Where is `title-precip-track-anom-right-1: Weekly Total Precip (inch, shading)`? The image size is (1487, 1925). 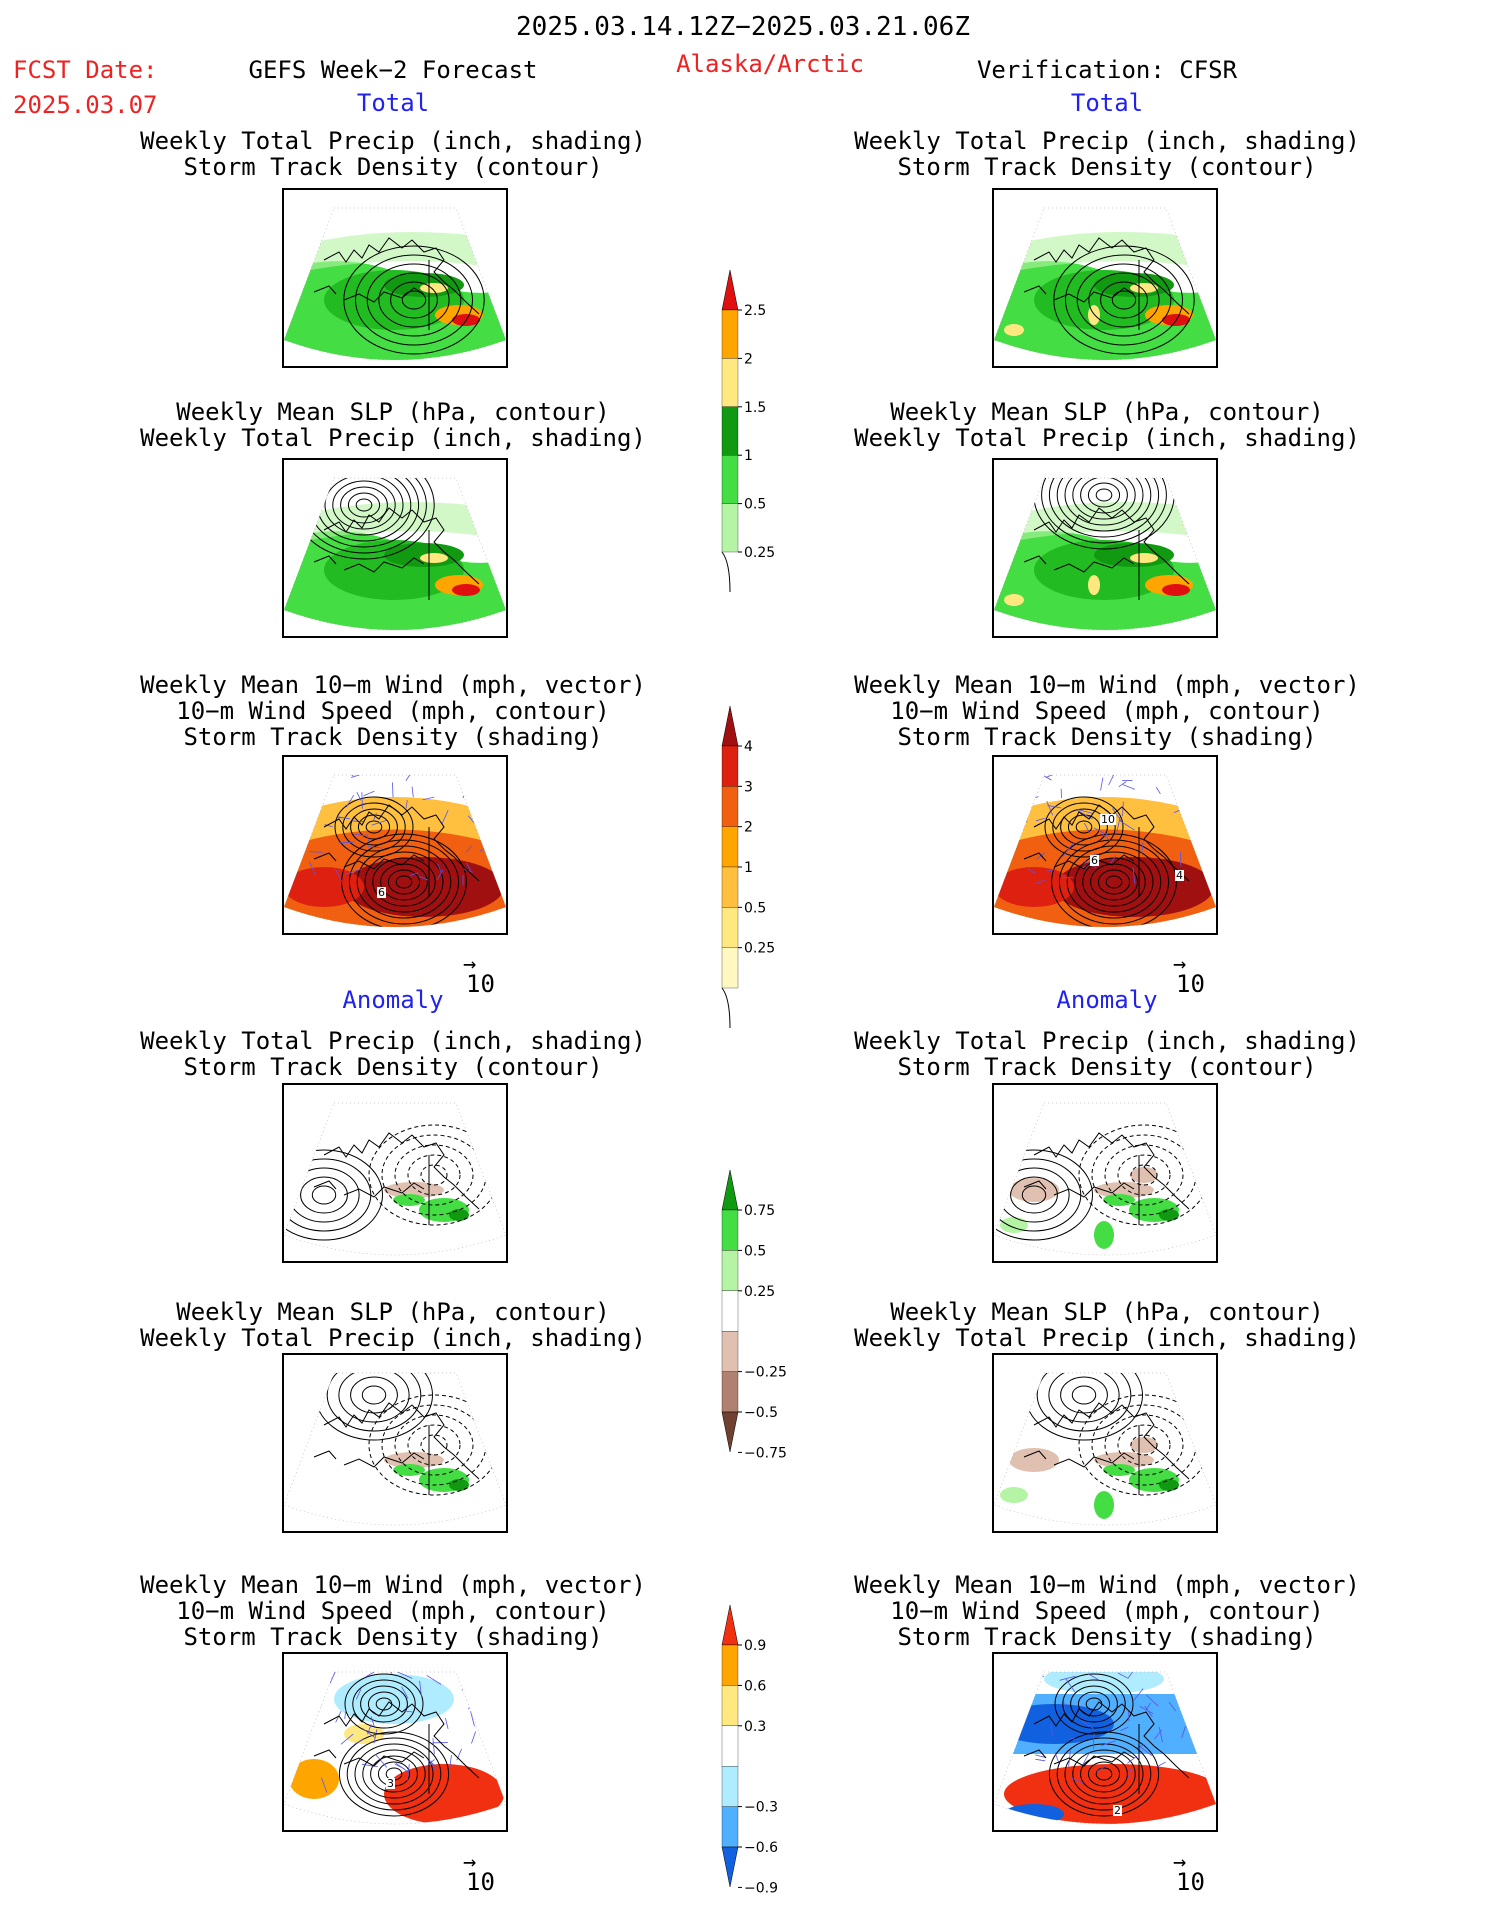 title-precip-track-anom-right-1: Weekly Total Precip (inch, shading) is located at coordinates (1107, 1041).